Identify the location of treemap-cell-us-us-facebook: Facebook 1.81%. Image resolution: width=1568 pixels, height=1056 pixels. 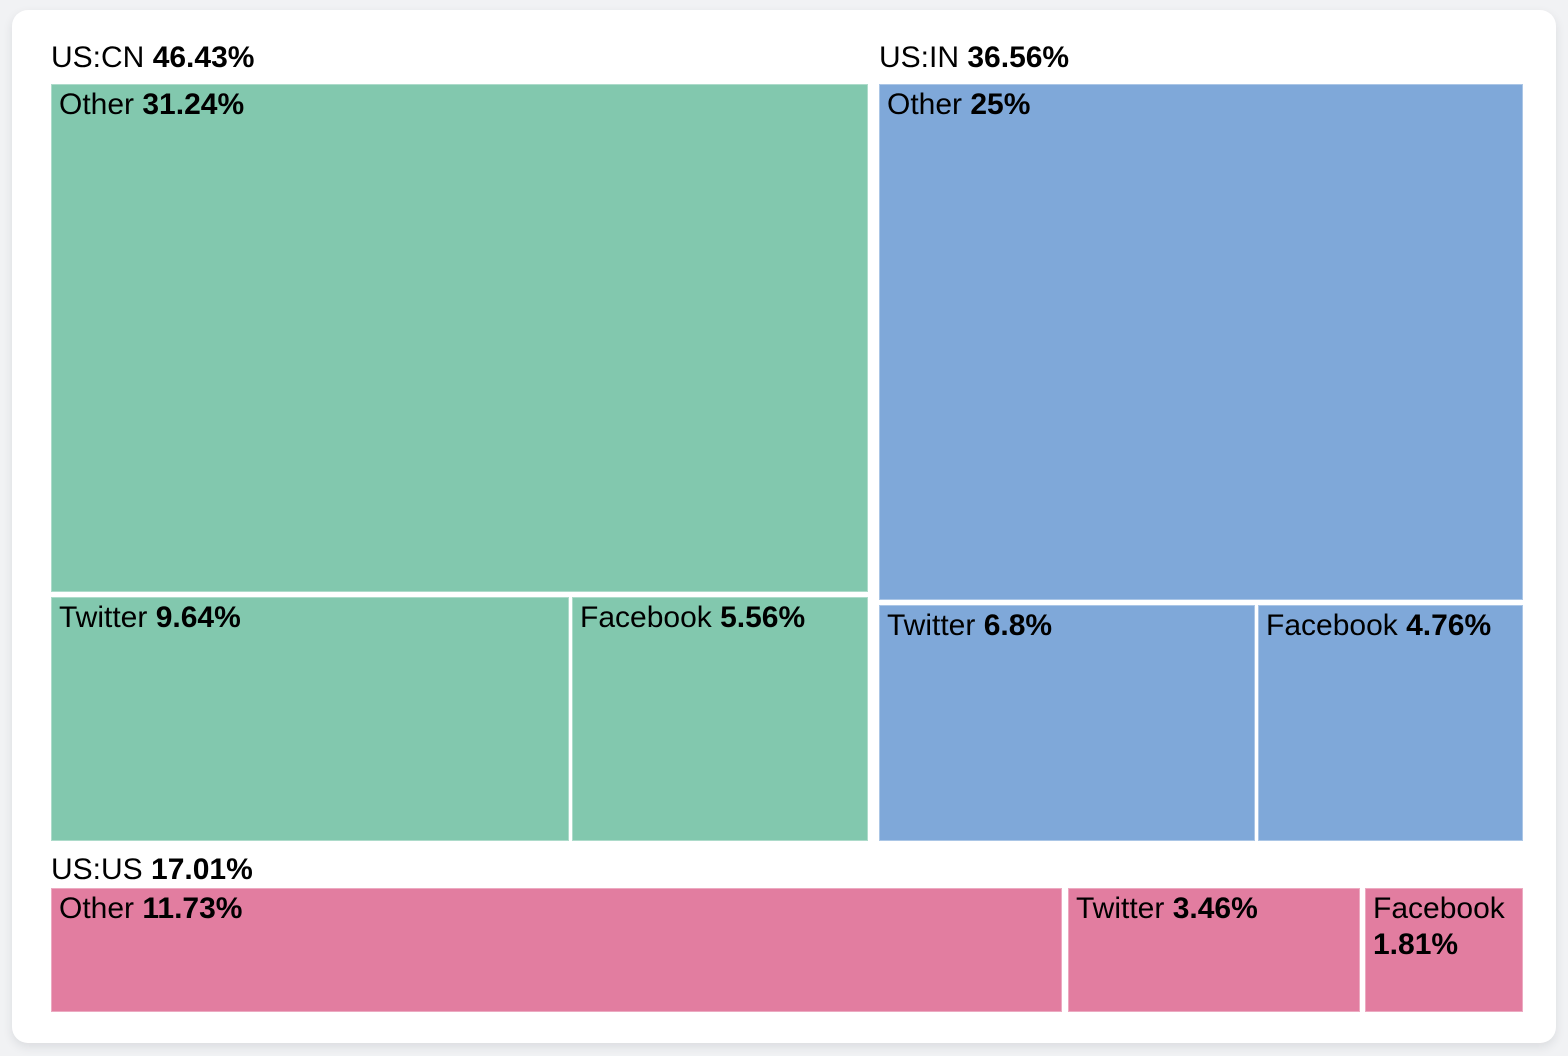
(1444, 950).